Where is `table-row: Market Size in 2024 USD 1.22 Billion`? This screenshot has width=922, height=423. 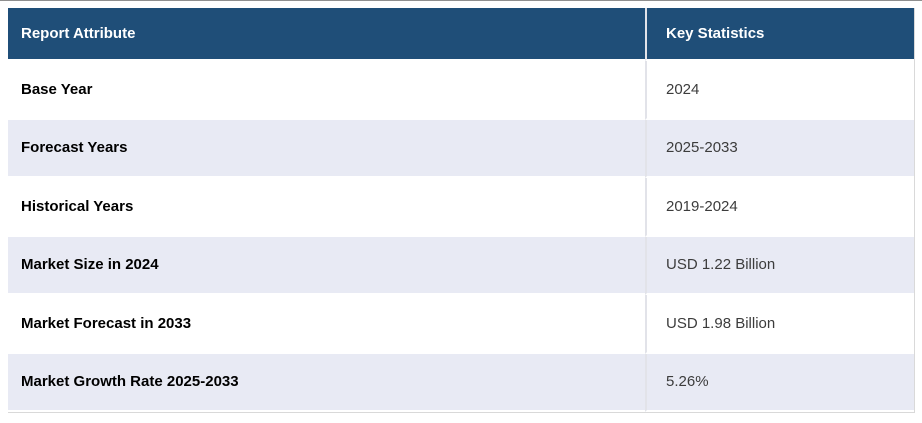 table-row: Market Size in 2024 USD 1.22 Billion is located at coordinates (461, 265).